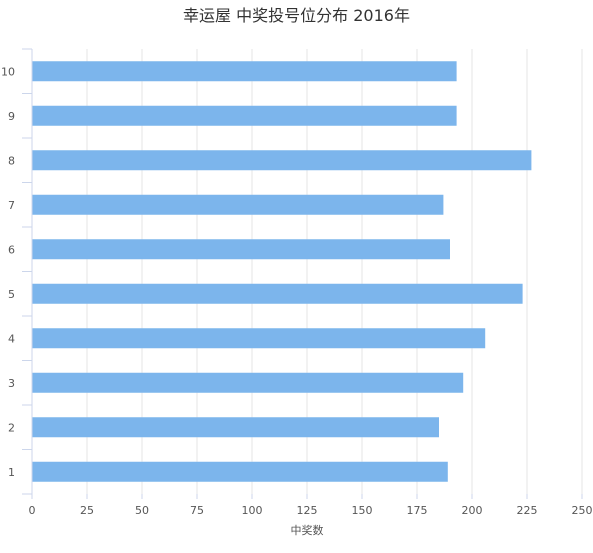 This screenshot has height=553, width=593. I want to click on x-tick-label: 225, so click(527, 510).